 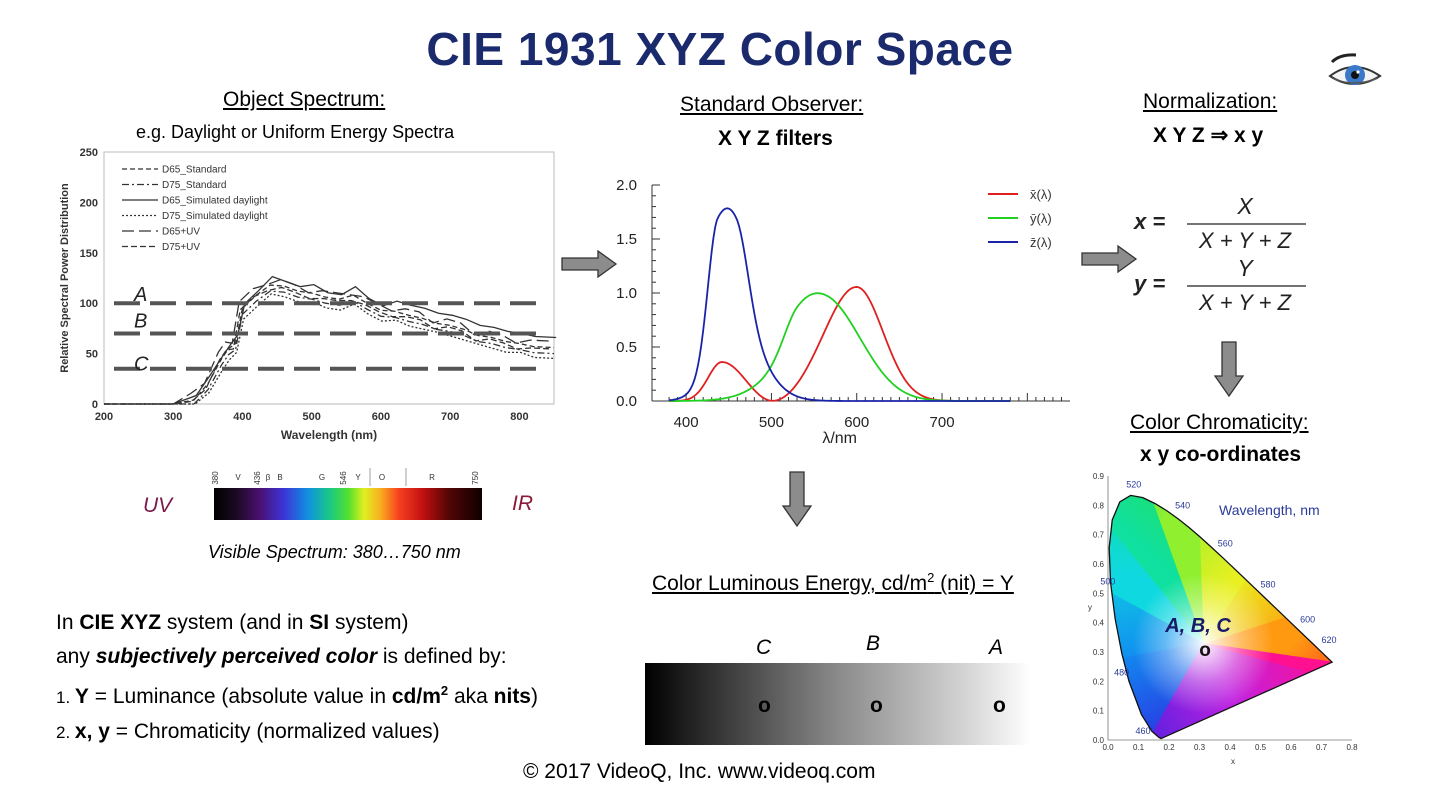 I want to click on t: CIE XYZ, so click(x=120, y=622).